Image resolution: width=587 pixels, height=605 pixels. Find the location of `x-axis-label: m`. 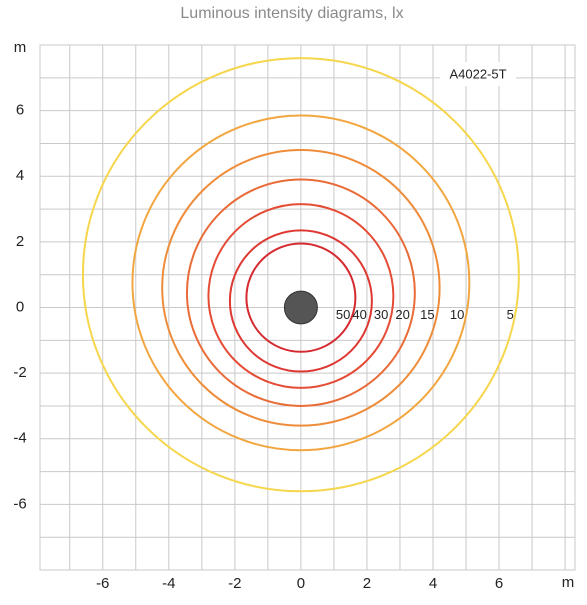

x-axis-label: m is located at coordinates (568, 582).